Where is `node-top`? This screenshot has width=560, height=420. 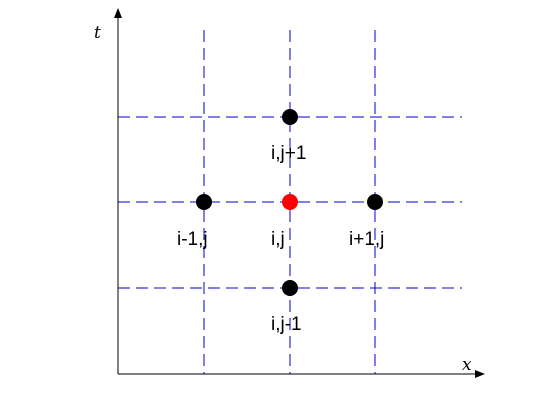
node-top is located at coordinates (290, 117).